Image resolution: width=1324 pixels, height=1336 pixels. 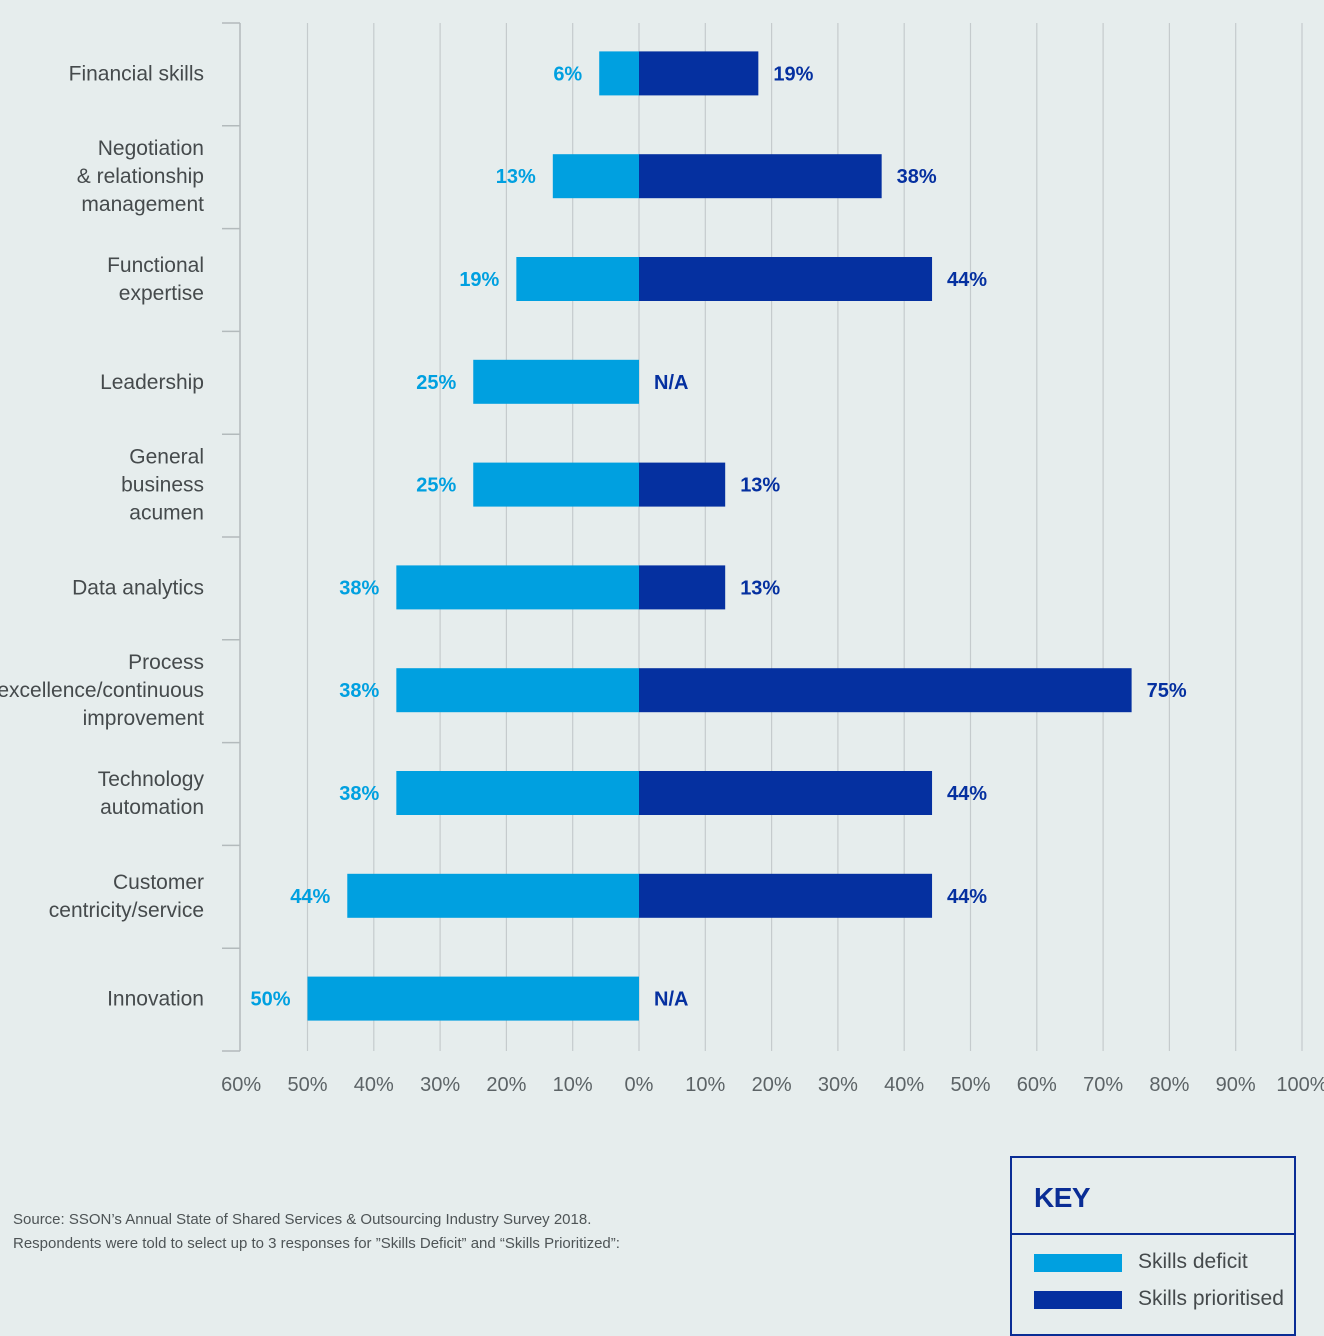 I want to click on category-axis, so click(x=231, y=537).